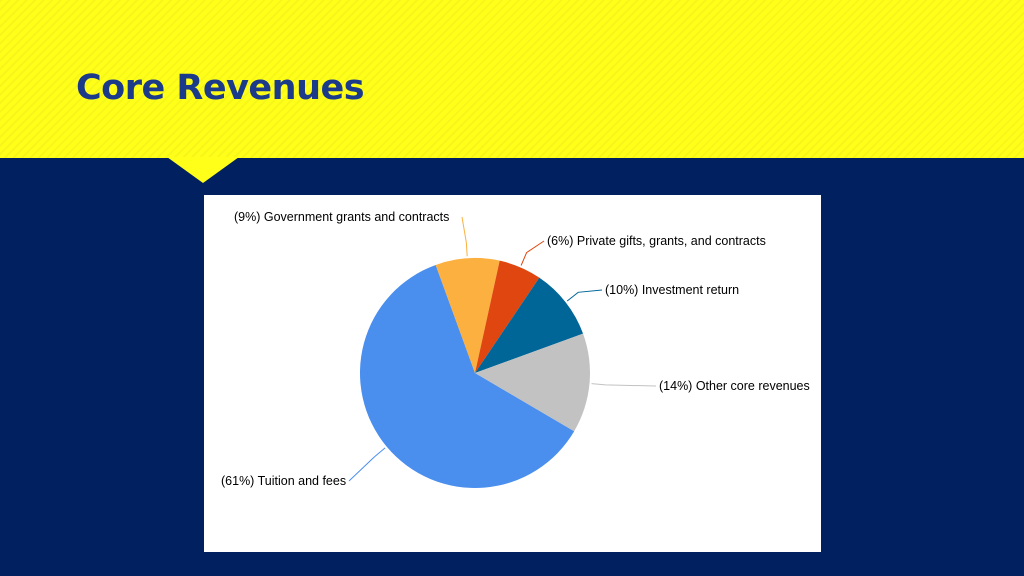 The height and width of the screenshot is (576, 1024). What do you see at coordinates (220, 88) in the screenshot?
I see `slide-title: Core Revenues` at bounding box center [220, 88].